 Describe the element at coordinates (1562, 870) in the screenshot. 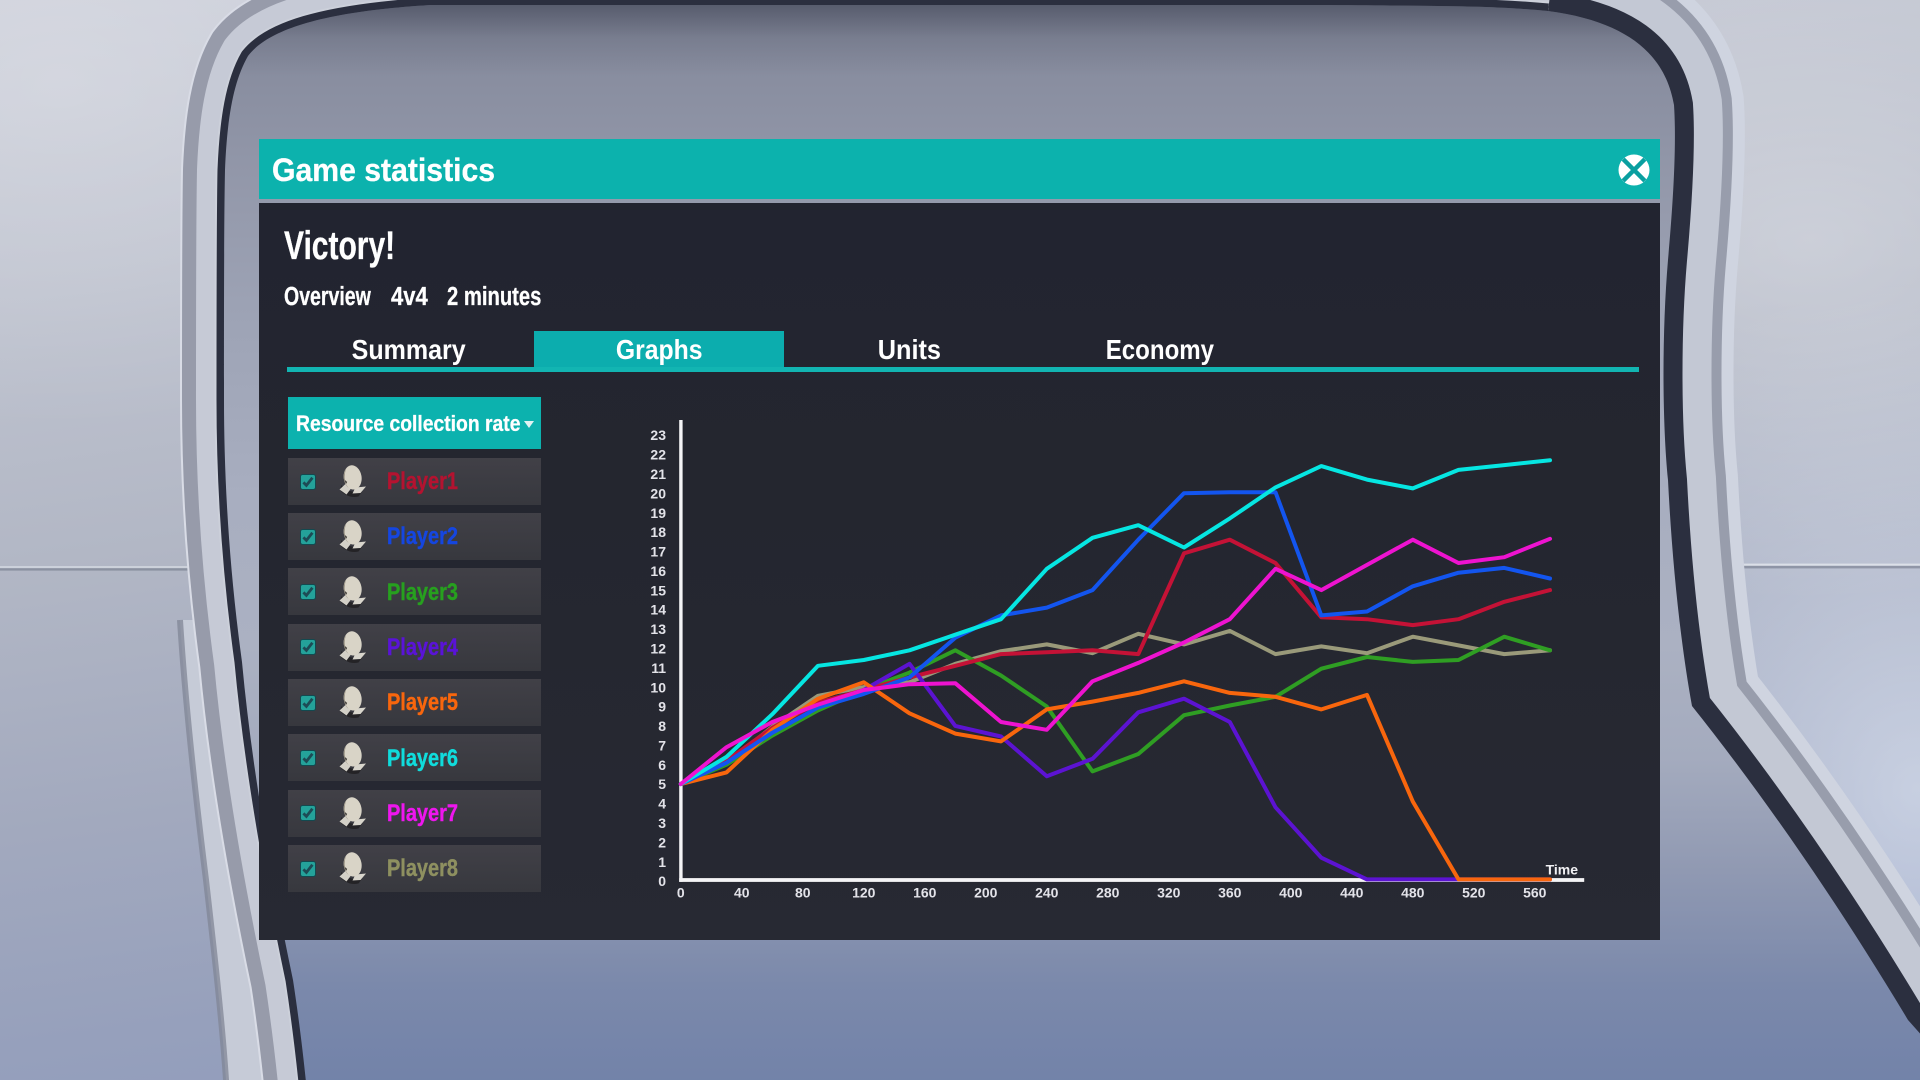

I see `svg-text: Time` at that location.